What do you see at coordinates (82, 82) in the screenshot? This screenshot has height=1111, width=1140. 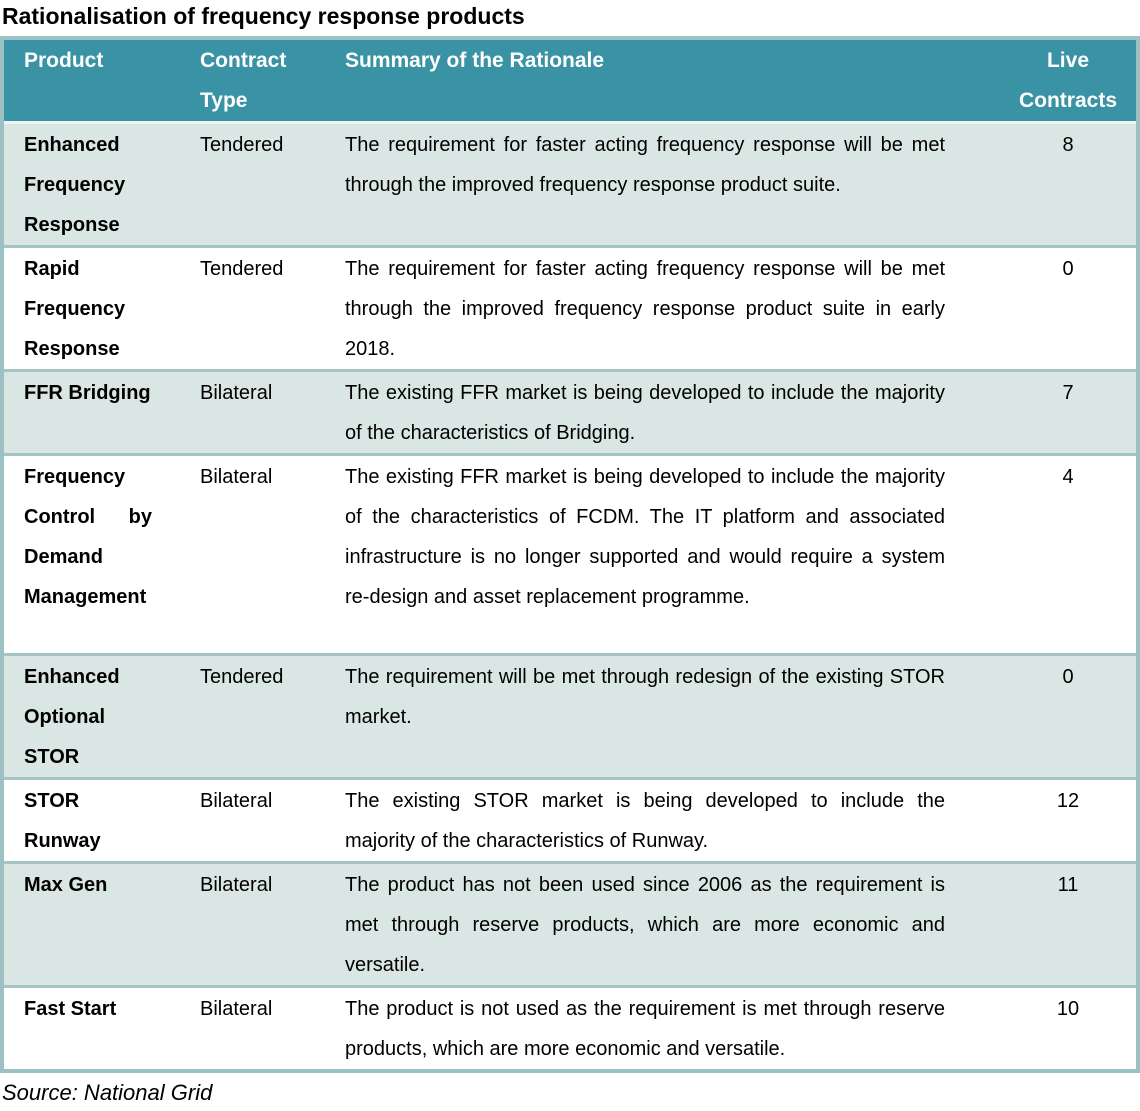 I see `header-product: Product` at bounding box center [82, 82].